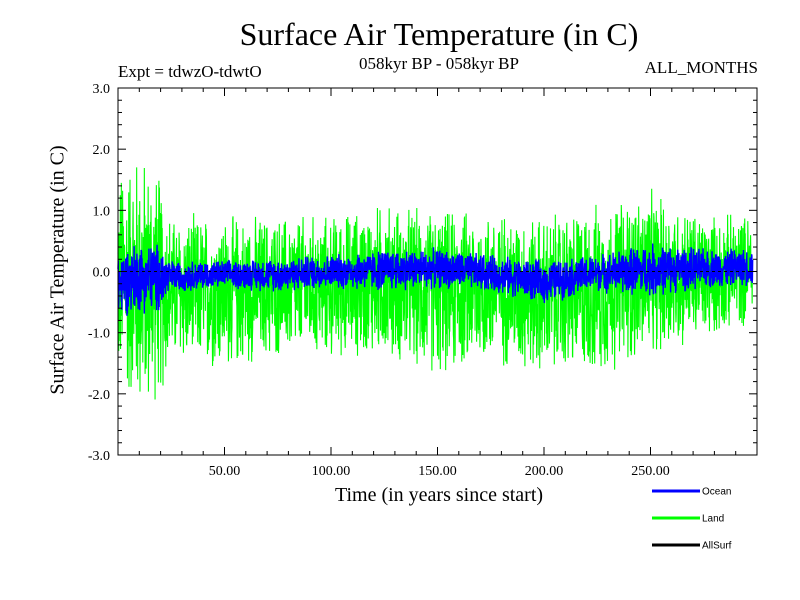  I want to click on x-tick: 50.00, so click(225, 283).